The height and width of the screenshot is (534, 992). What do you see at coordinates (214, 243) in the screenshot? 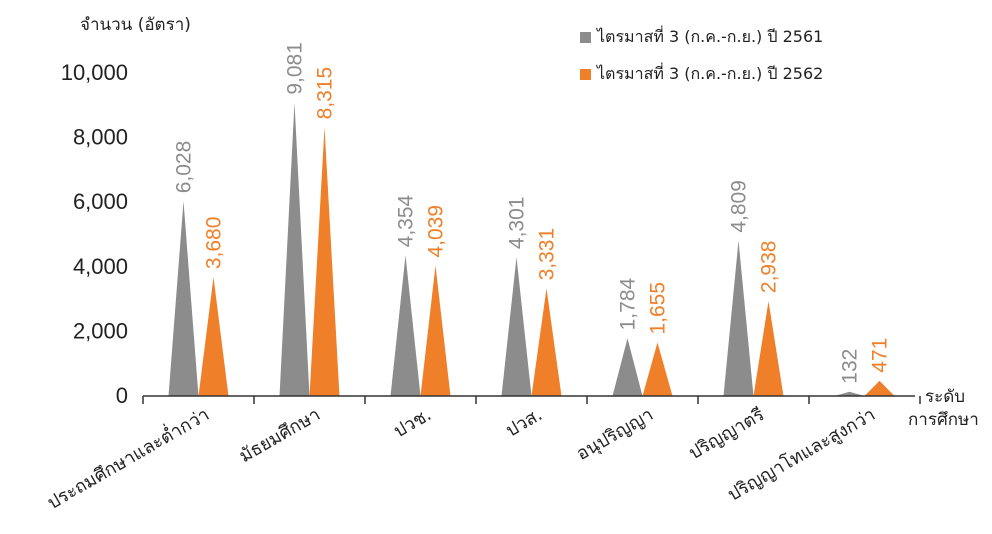
I see `data-label: 3,680` at bounding box center [214, 243].